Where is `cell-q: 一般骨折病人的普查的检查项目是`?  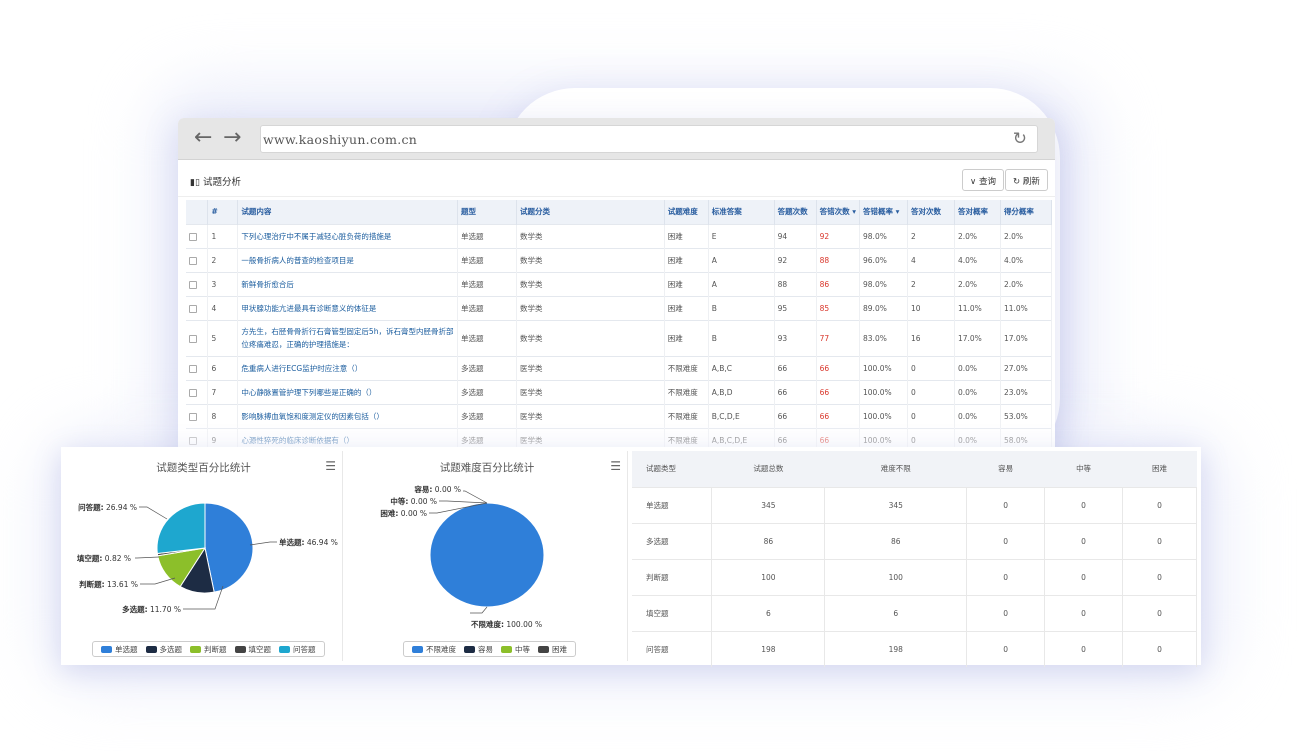 cell-q: 一般骨折病人的普查的检查项目是 is located at coordinates (348, 259).